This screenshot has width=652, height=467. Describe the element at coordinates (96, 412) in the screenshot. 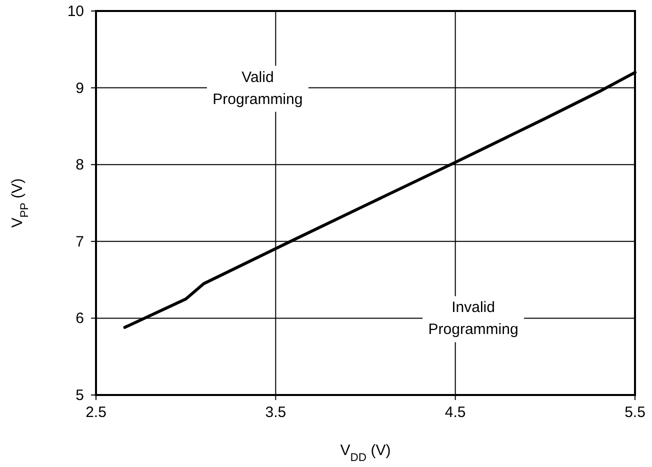

I see `x-tick-label: 2.5` at that location.